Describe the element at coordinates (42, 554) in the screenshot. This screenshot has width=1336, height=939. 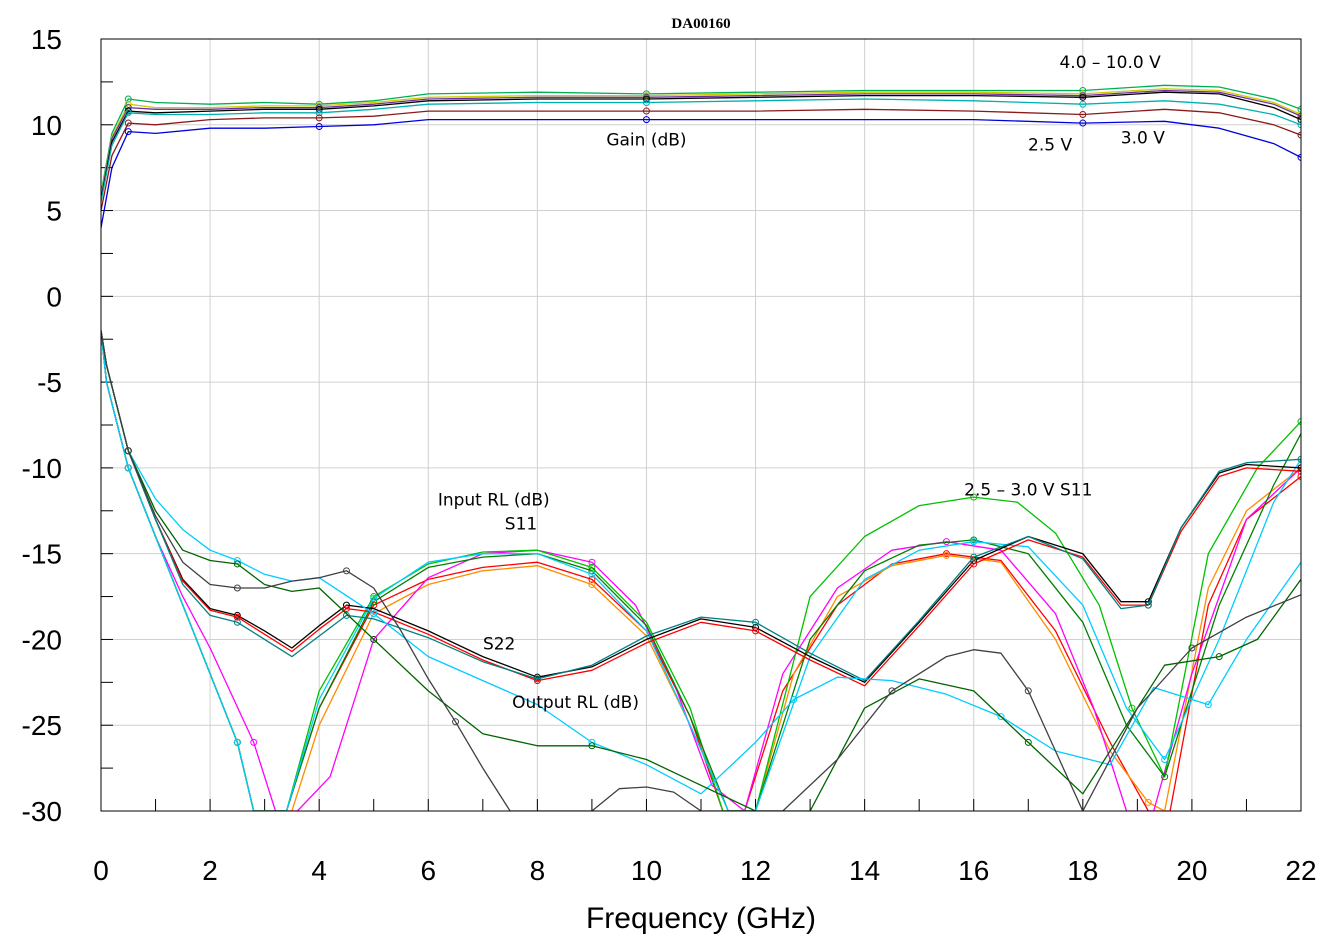
I see `y-tick-label: -15` at that location.